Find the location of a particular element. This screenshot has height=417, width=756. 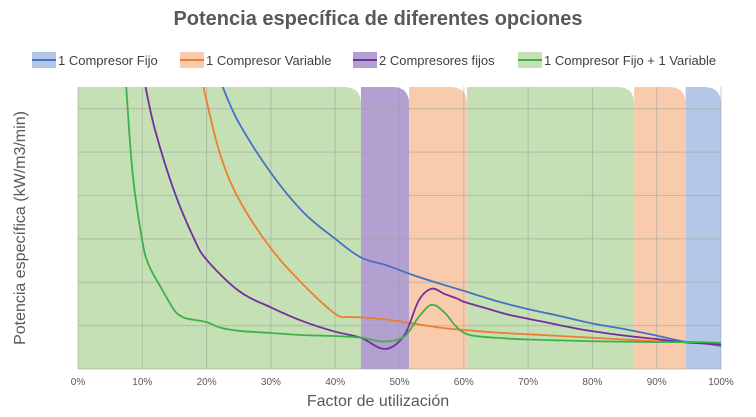

x-tick-label: 10% is located at coordinates (142, 382).